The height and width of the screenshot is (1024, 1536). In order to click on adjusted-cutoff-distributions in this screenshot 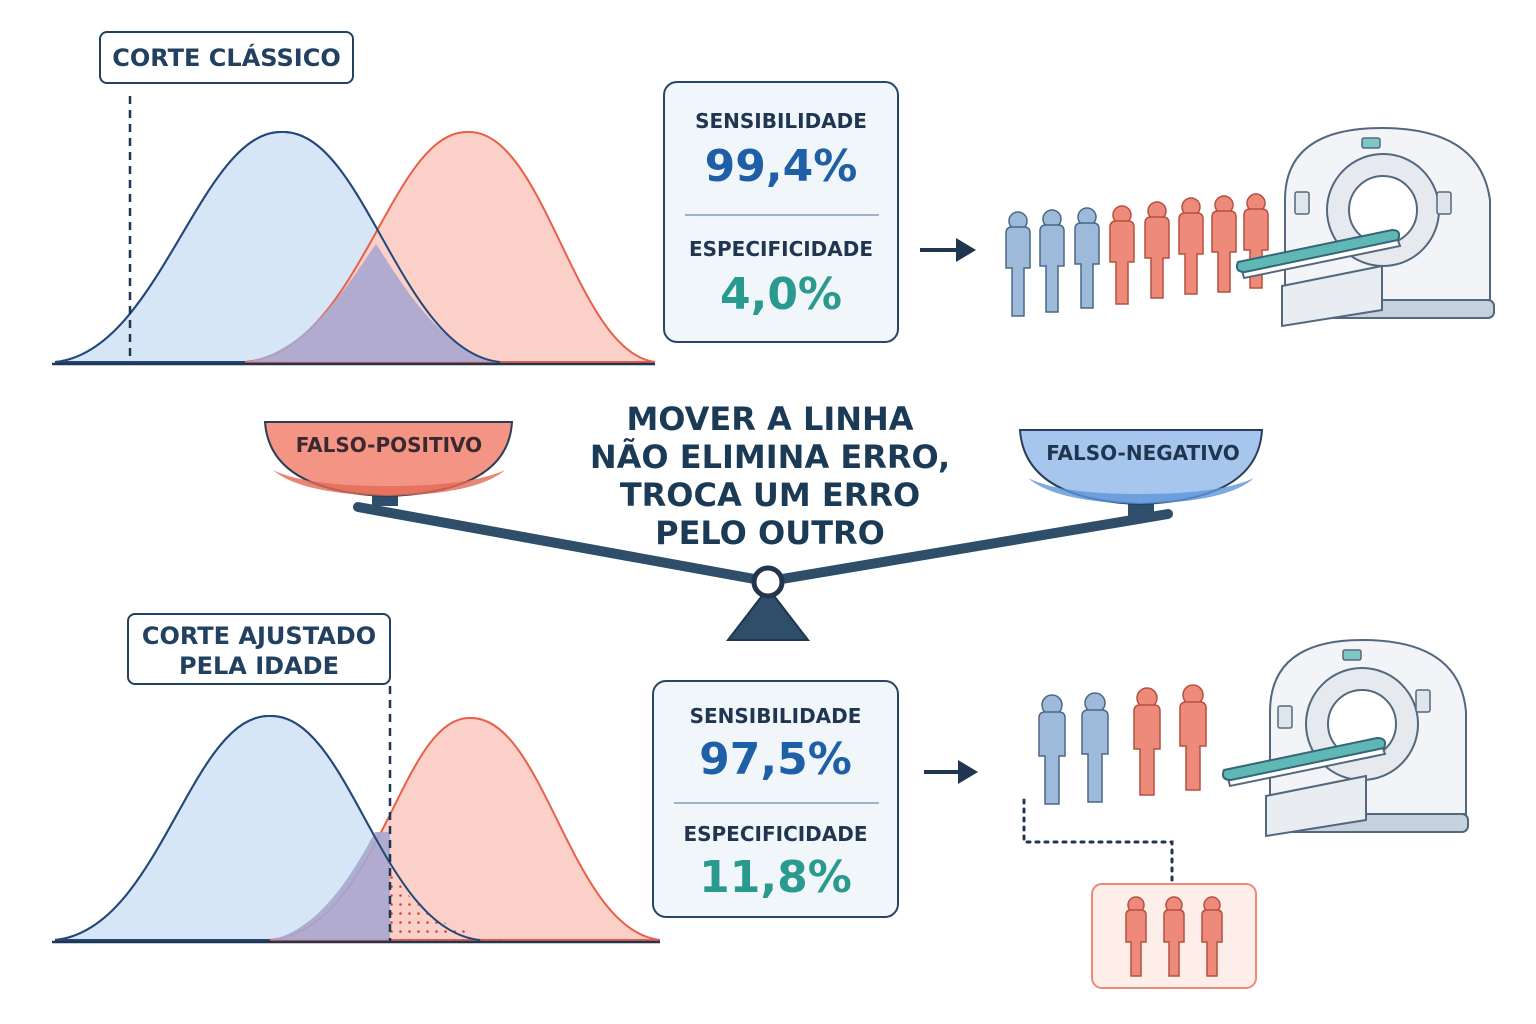, I will do `click(356, 815)`.